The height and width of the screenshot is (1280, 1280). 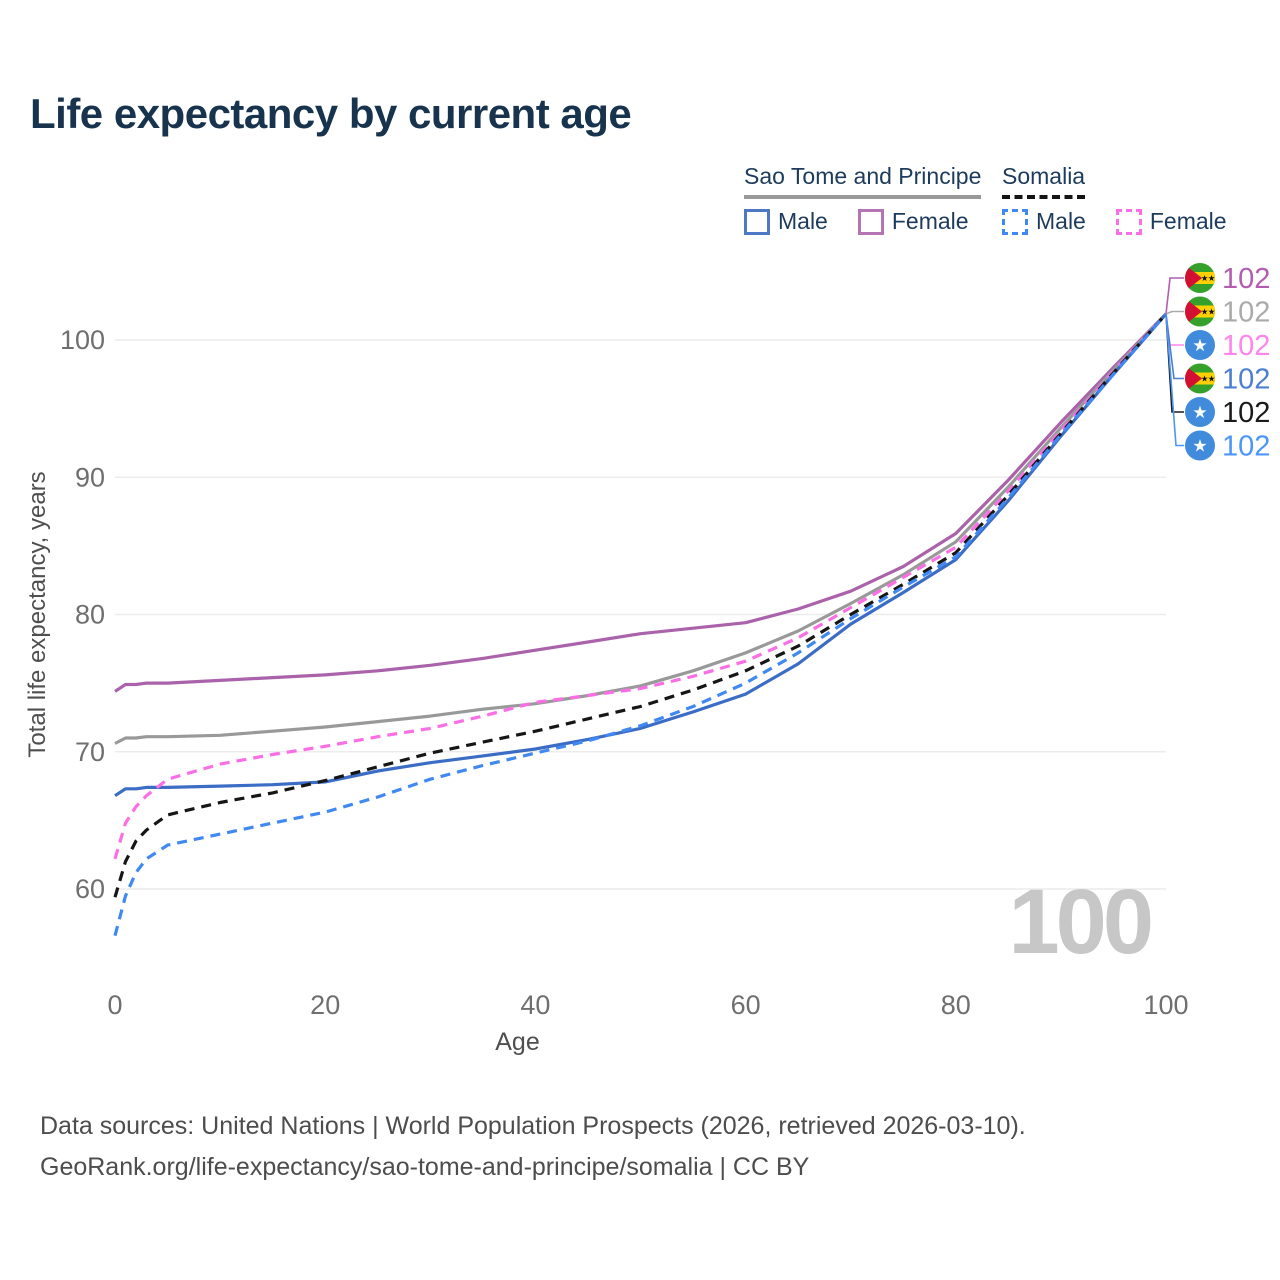 I want to click on legend-item-stp-female: Female, so click(x=913, y=221).